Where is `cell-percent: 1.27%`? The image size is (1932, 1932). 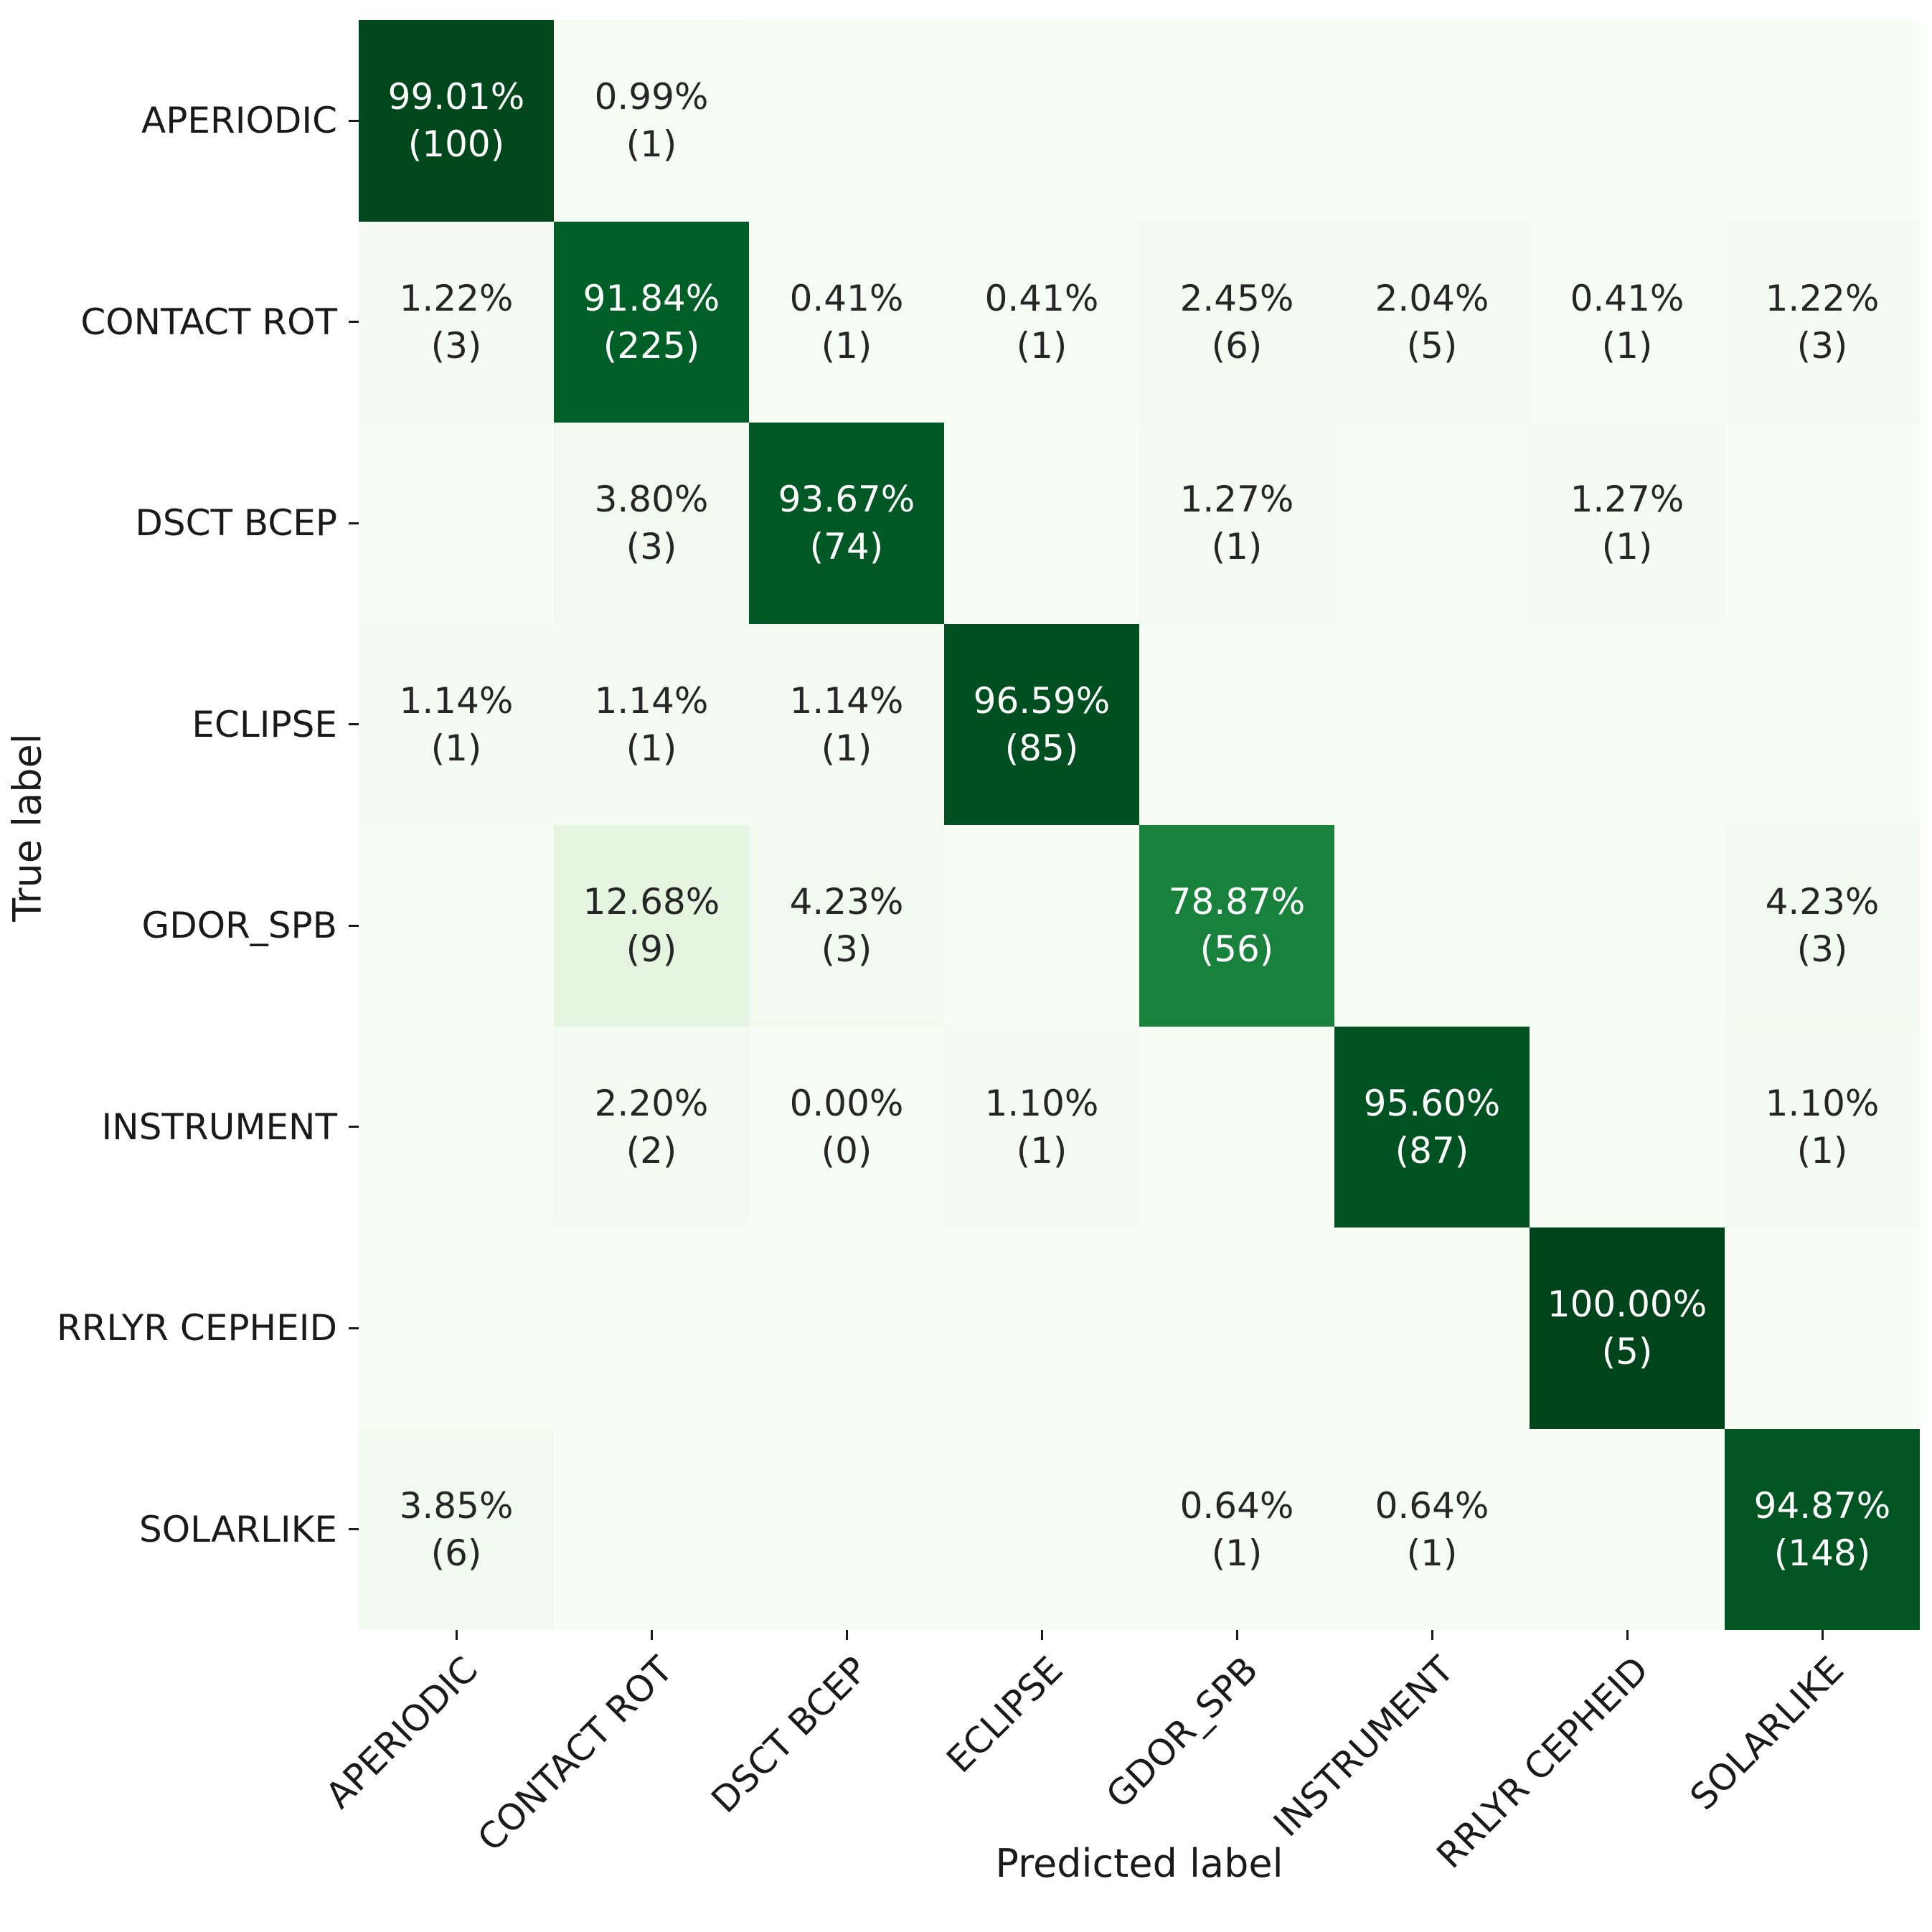
cell-percent: 1.27% is located at coordinates (1236, 500).